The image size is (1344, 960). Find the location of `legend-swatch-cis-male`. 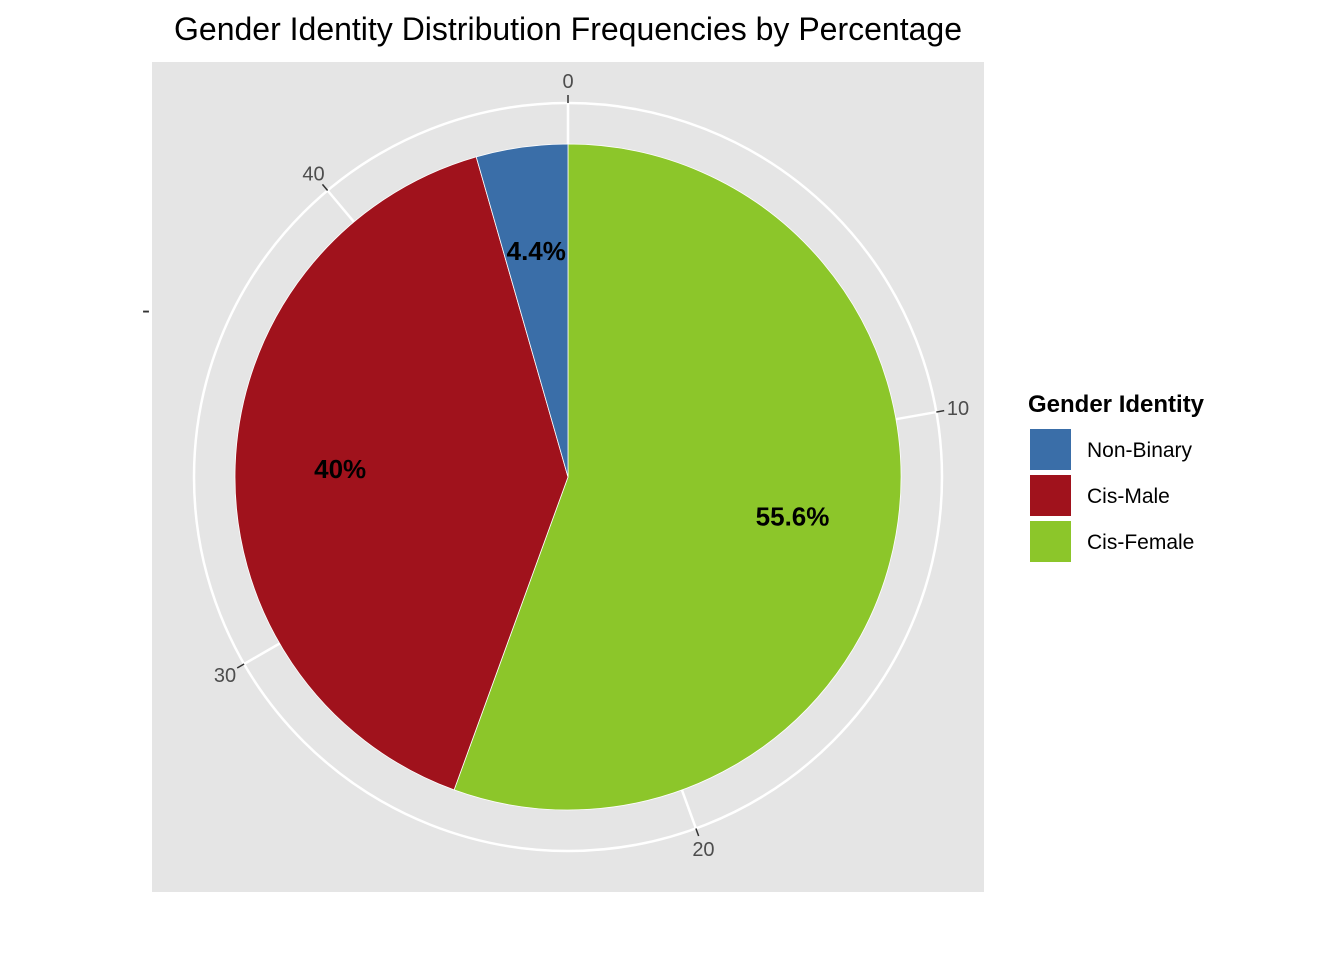

legend-swatch-cis-male is located at coordinates (1050, 495).